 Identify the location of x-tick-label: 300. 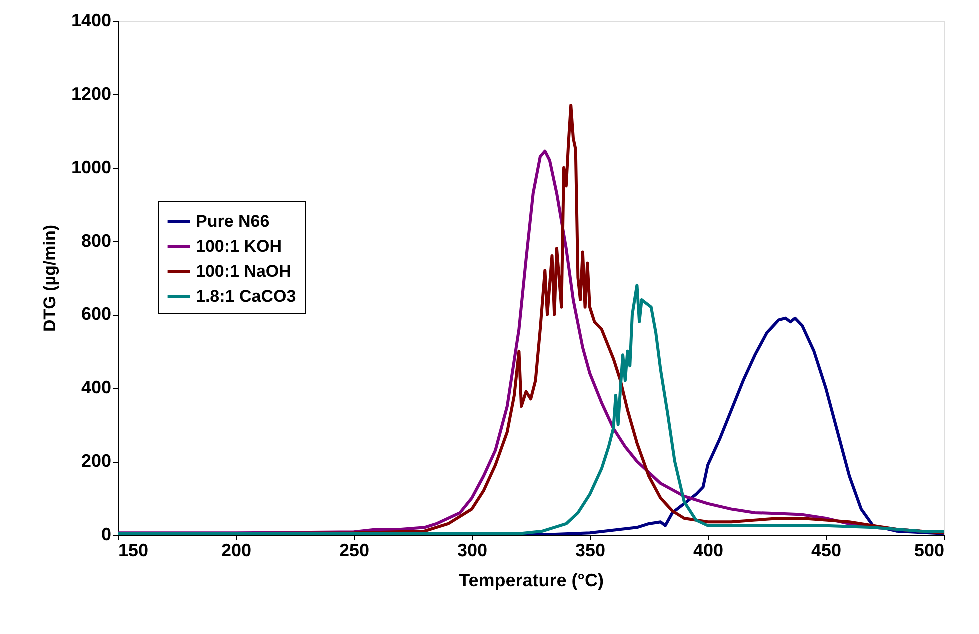
(472, 550).